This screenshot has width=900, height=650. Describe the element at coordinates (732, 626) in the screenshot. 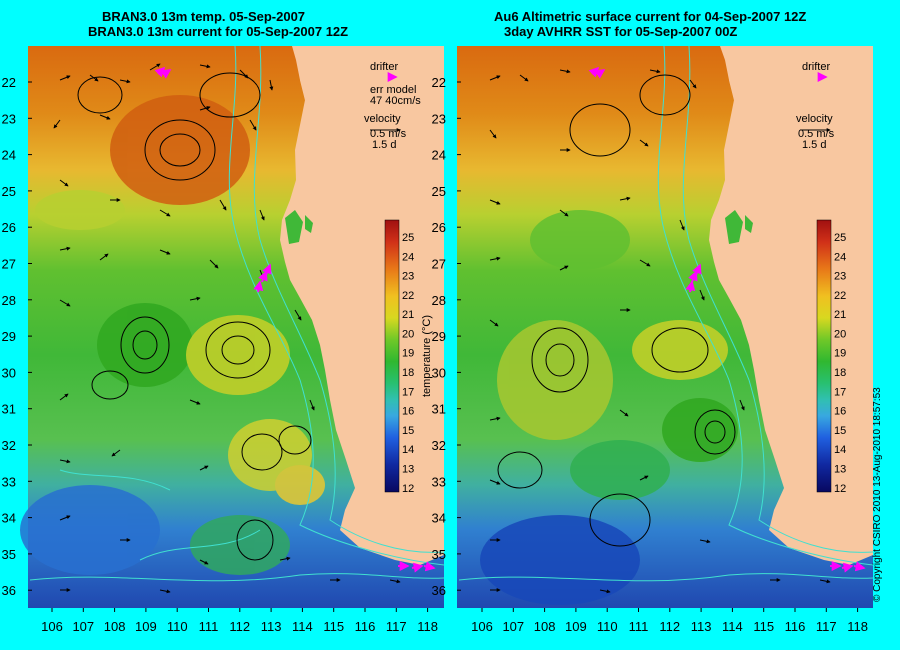

I see `lon-tick-label: 114` at that location.